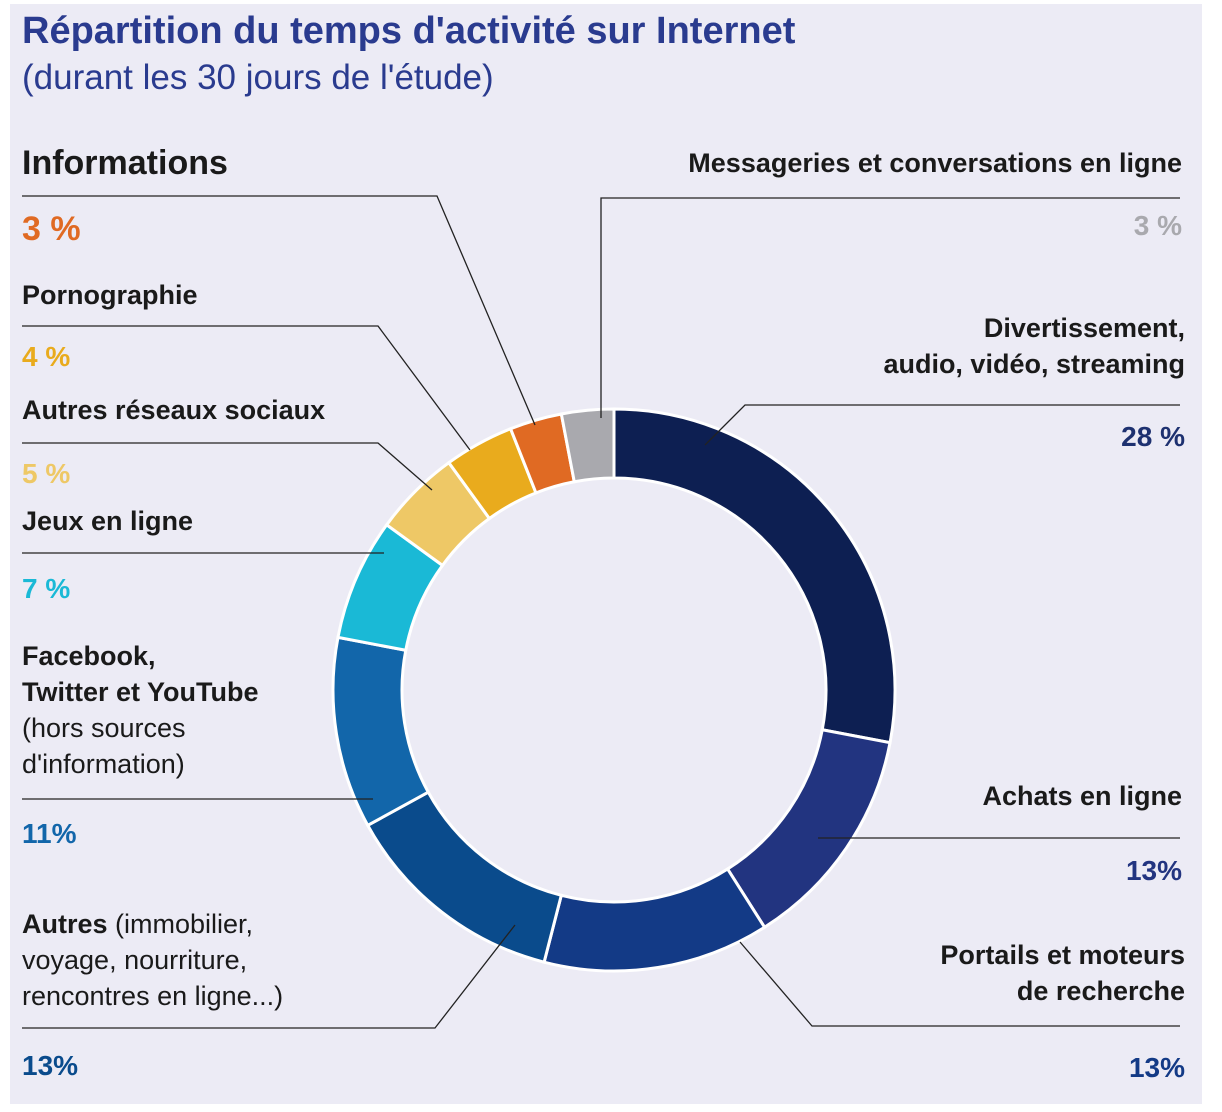 The width and height of the screenshot is (1222, 1112). I want to click on pct-achats: 13%, so click(1153, 870).